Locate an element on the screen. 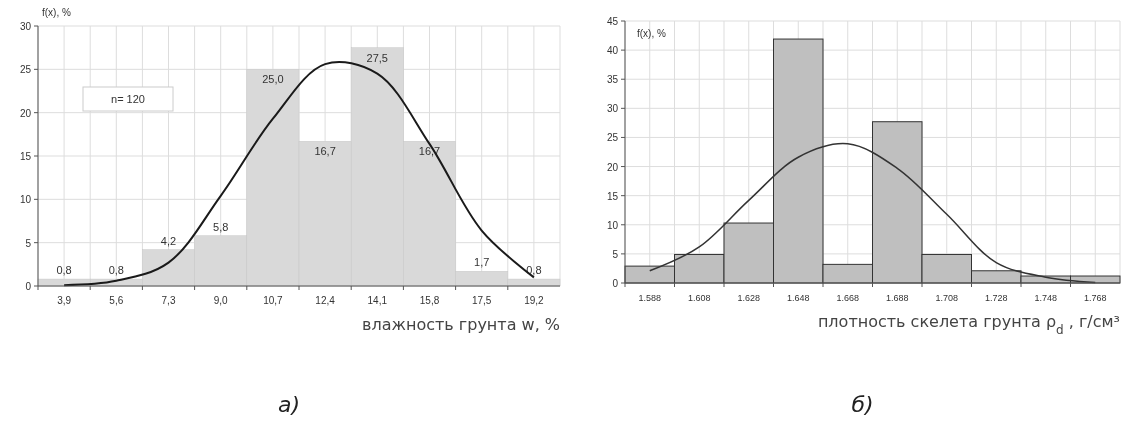 The image size is (1126, 443). y-tick-label: 40 is located at coordinates (612, 51).